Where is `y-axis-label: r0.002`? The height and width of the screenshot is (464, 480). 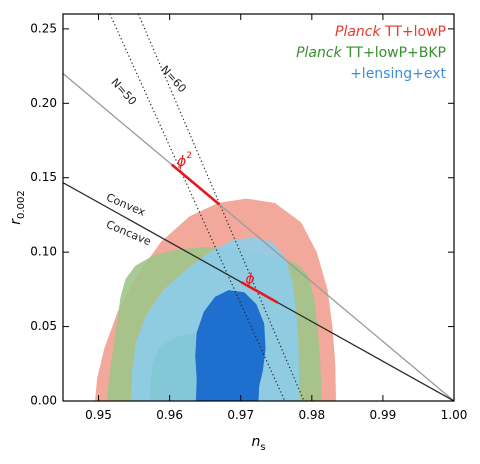 y-axis-label: r0.002 is located at coordinates (17, 207).